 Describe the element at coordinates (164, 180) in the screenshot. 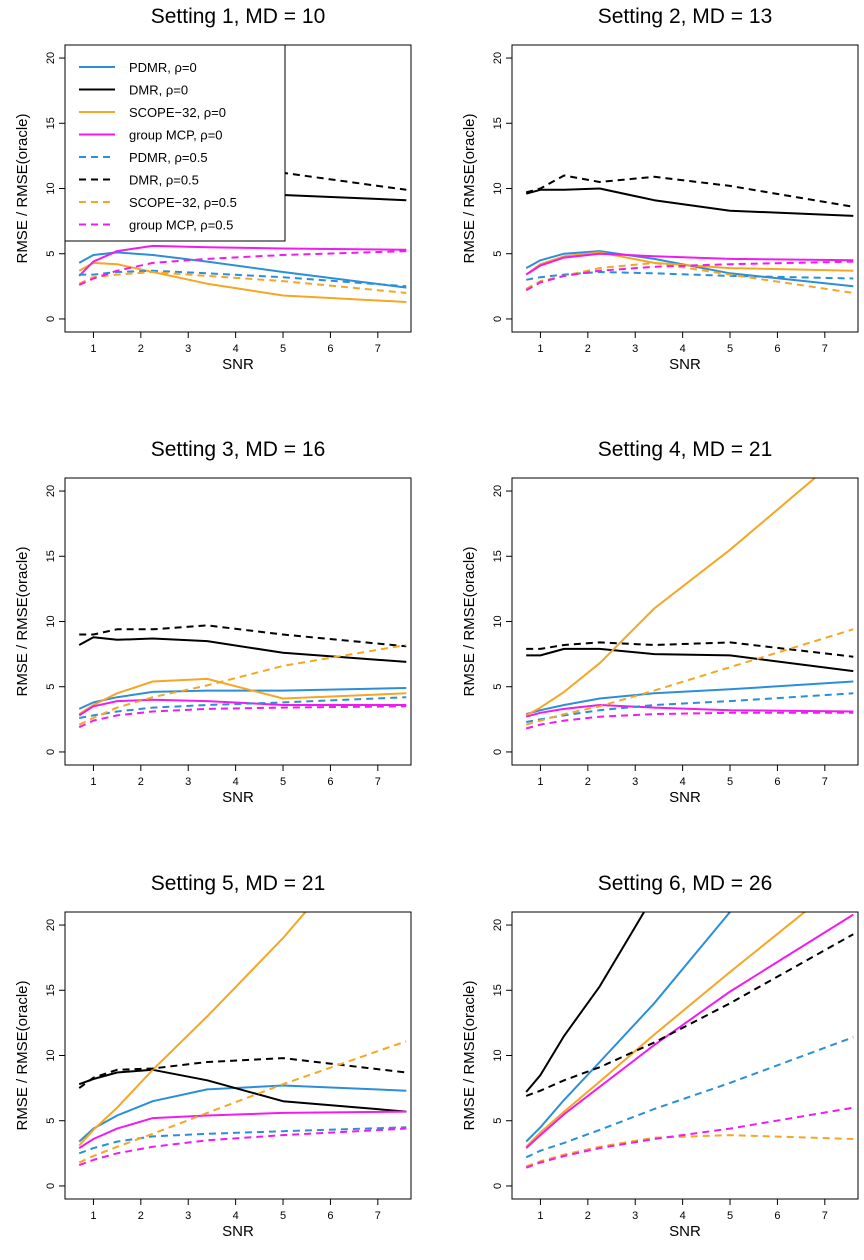

I see `legend-label: DMR, ρ=0.5` at that location.